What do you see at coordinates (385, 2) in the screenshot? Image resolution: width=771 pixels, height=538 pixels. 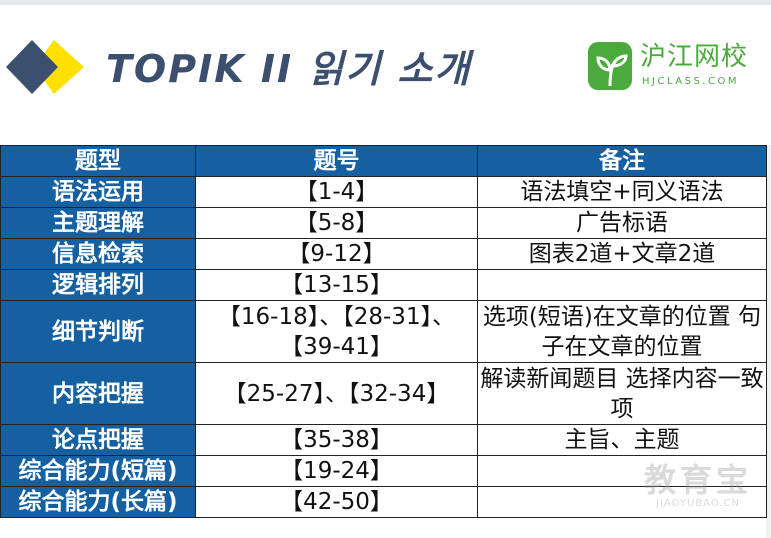 I see `top-bar` at bounding box center [385, 2].